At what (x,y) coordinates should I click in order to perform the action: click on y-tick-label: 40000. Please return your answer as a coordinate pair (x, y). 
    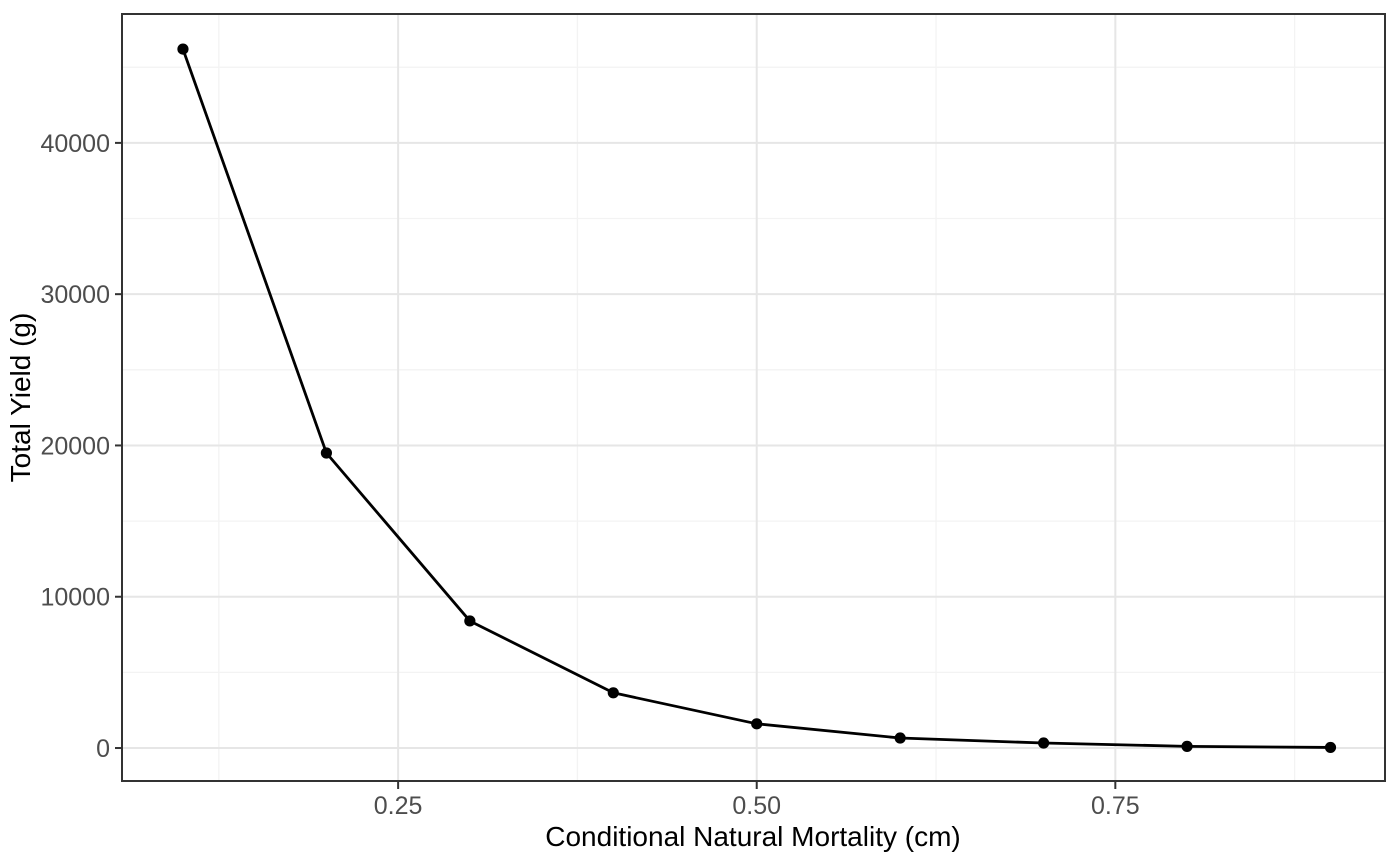
    Looking at the image, I should click on (75, 144).